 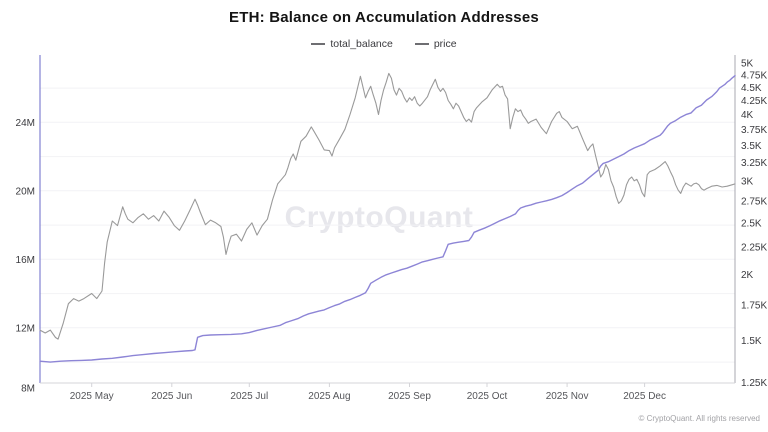 What do you see at coordinates (171, 396) in the screenshot?
I see `x-axis-tick-label: 2025 Jun` at bounding box center [171, 396].